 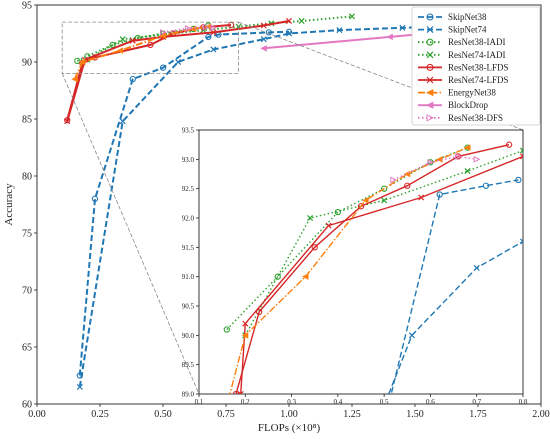 I want to click on y-axis-label: Accuracy, so click(x=9, y=204).